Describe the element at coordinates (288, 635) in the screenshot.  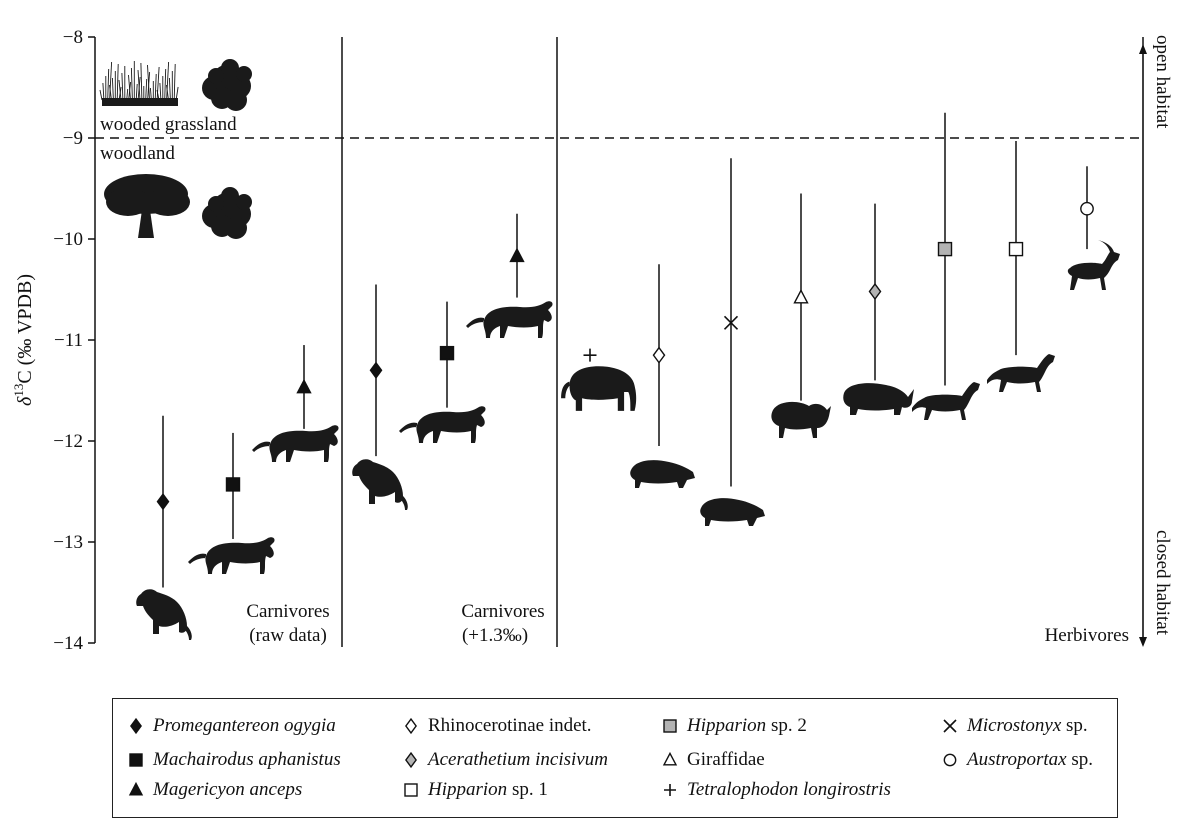
I see `panel-subtitle-carn-raw: (raw data)` at that location.